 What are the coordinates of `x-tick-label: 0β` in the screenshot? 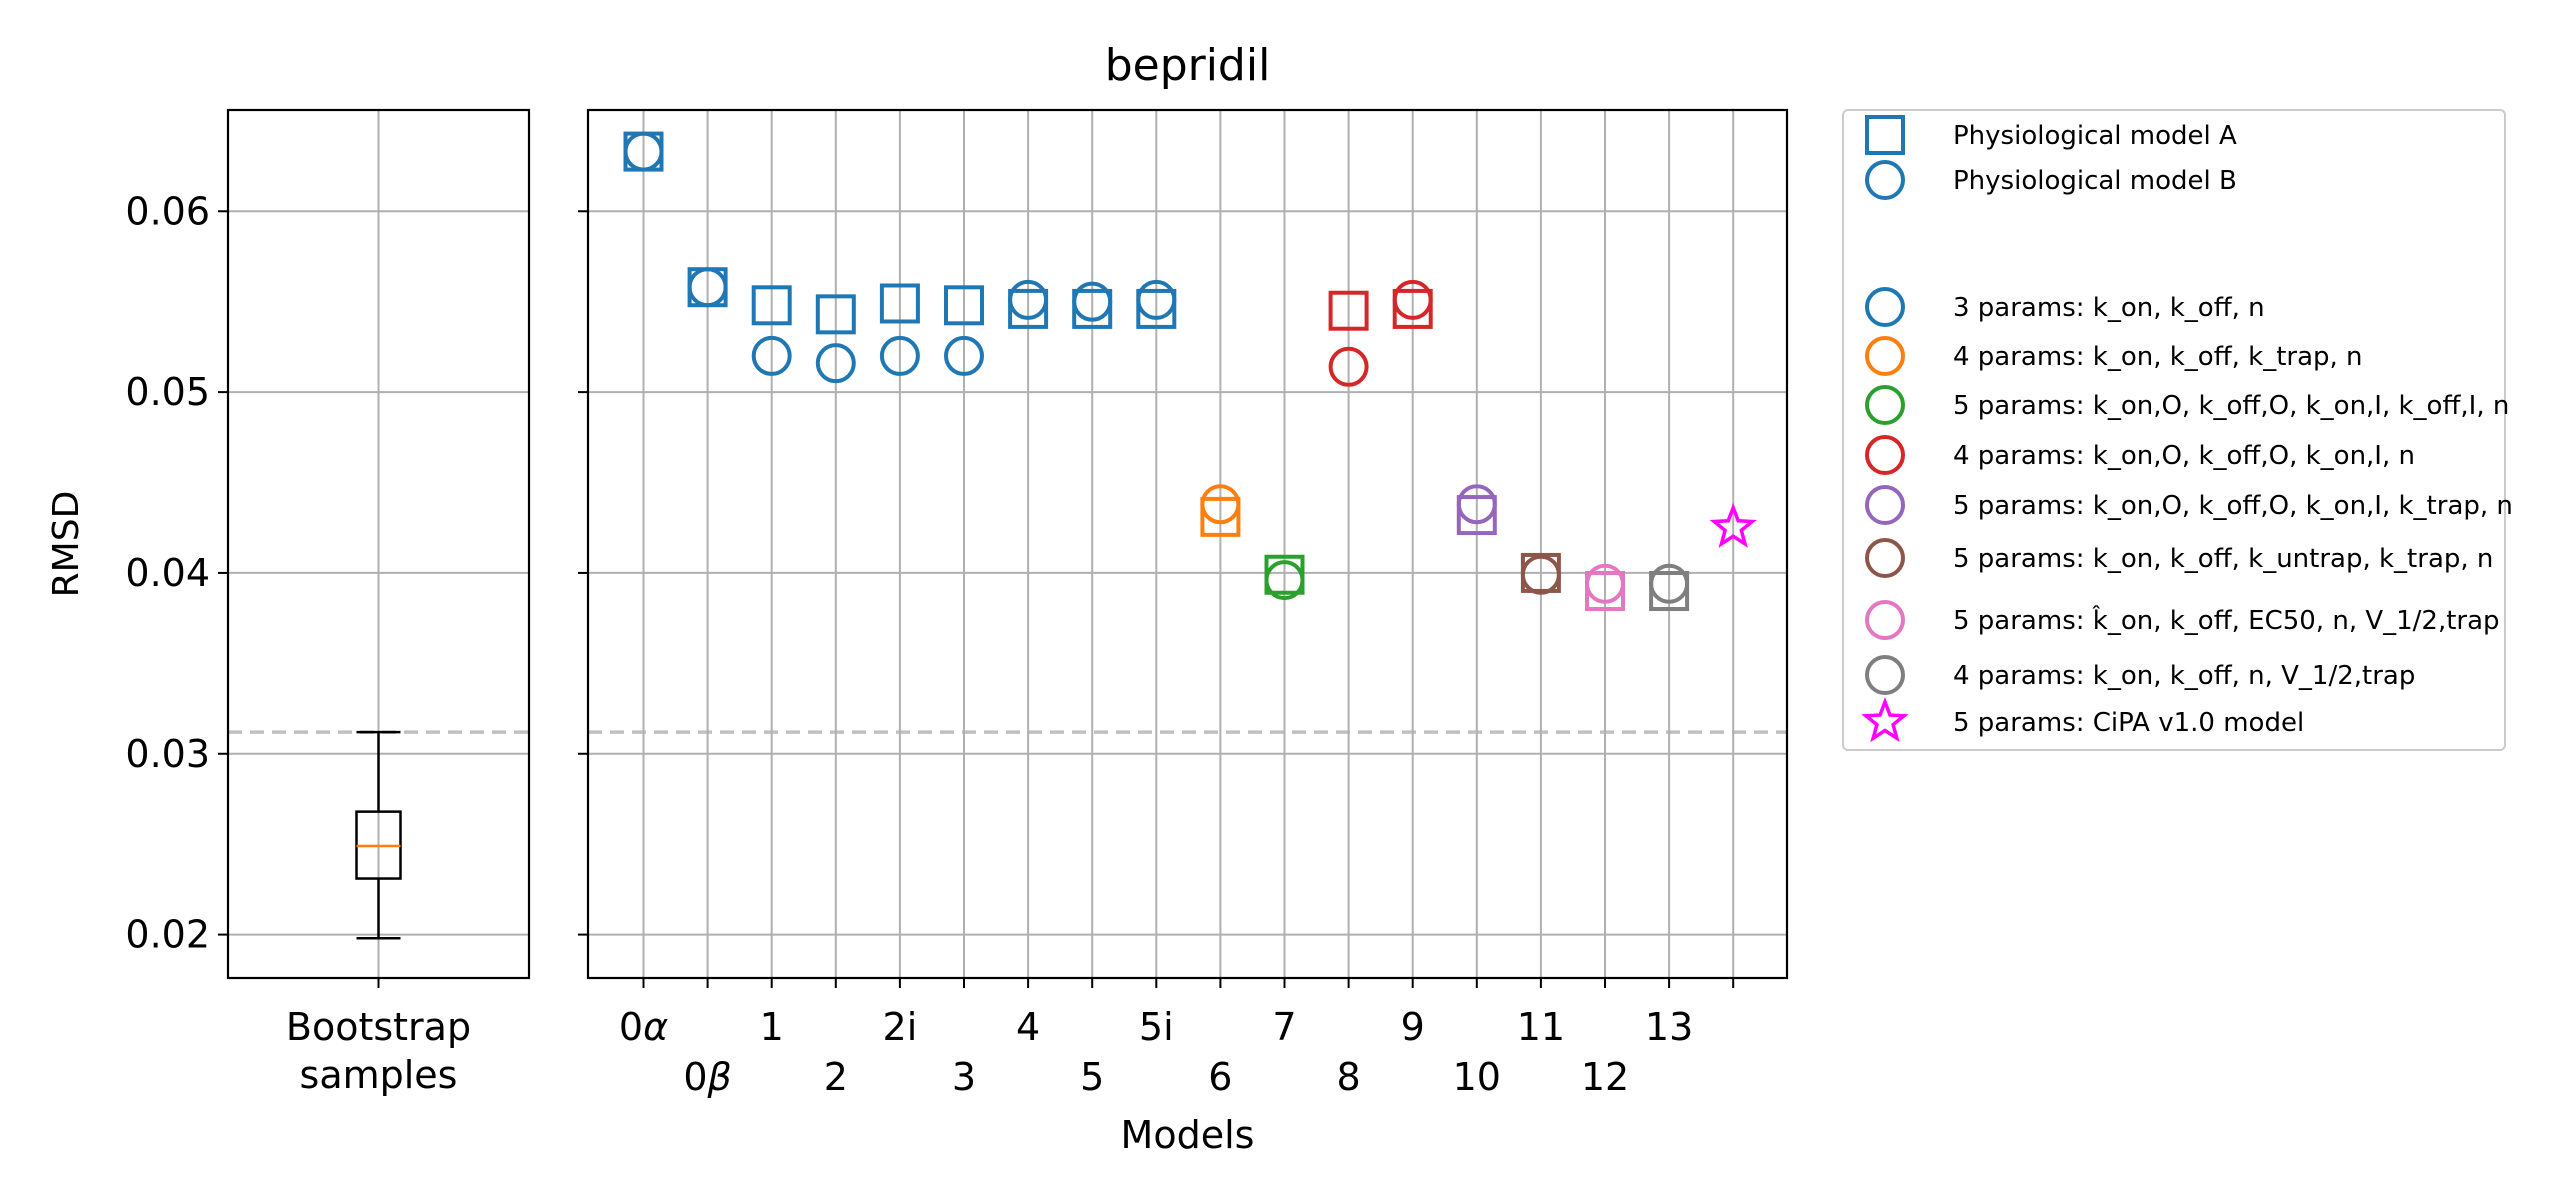 It's located at (707, 1077).